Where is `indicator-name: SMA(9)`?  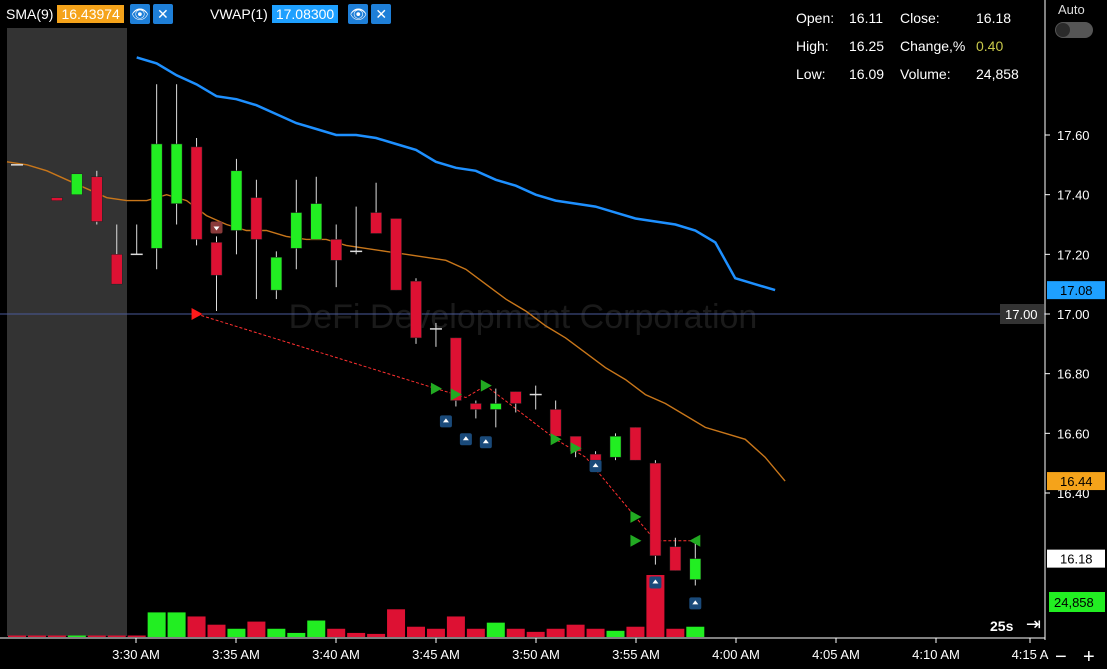 indicator-name: SMA(9) is located at coordinates (30, 14).